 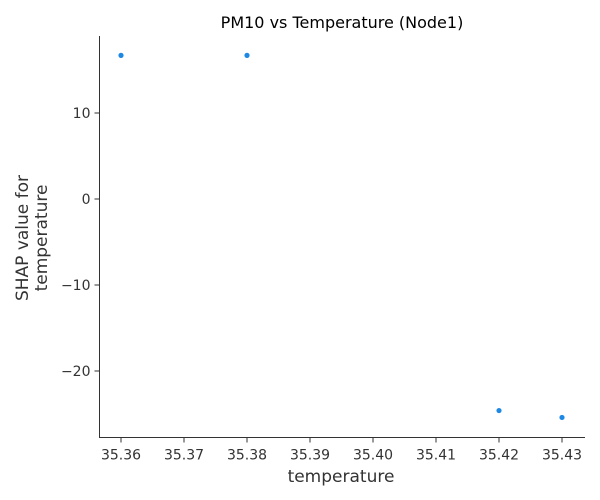 I want to click on y-axis-label-line-1: SHAP value for, so click(x=23, y=238).